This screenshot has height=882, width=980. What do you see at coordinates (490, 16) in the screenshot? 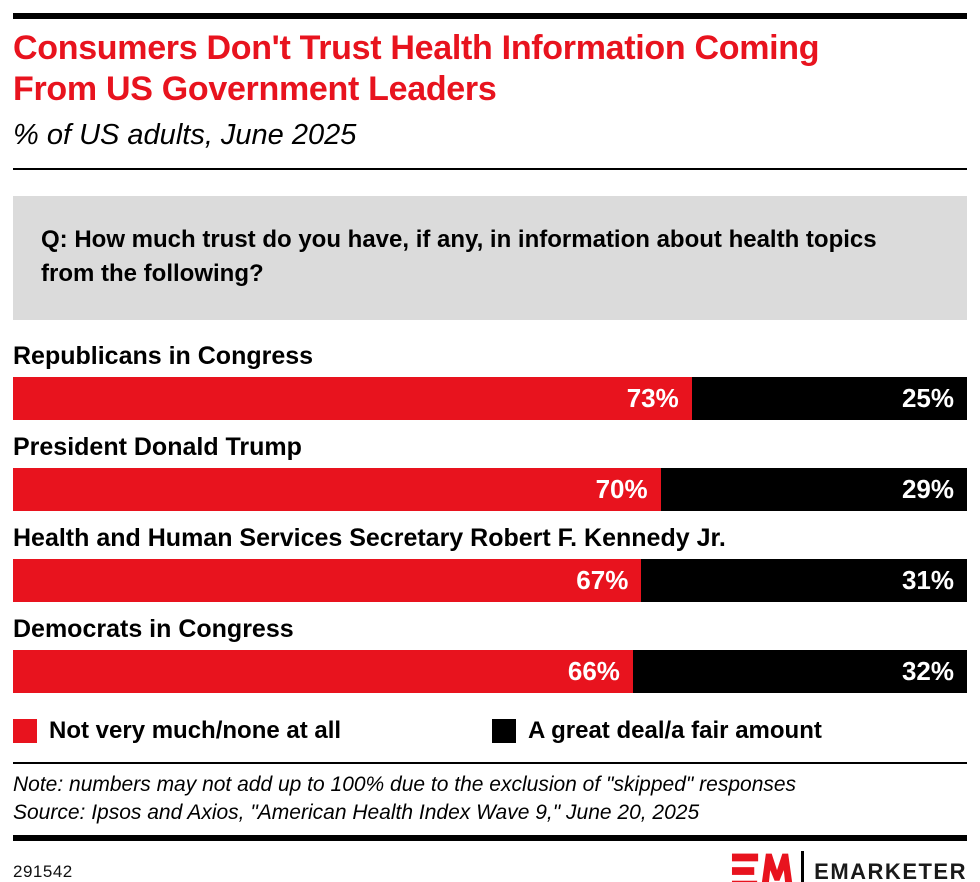
I see `top-rule` at bounding box center [490, 16].